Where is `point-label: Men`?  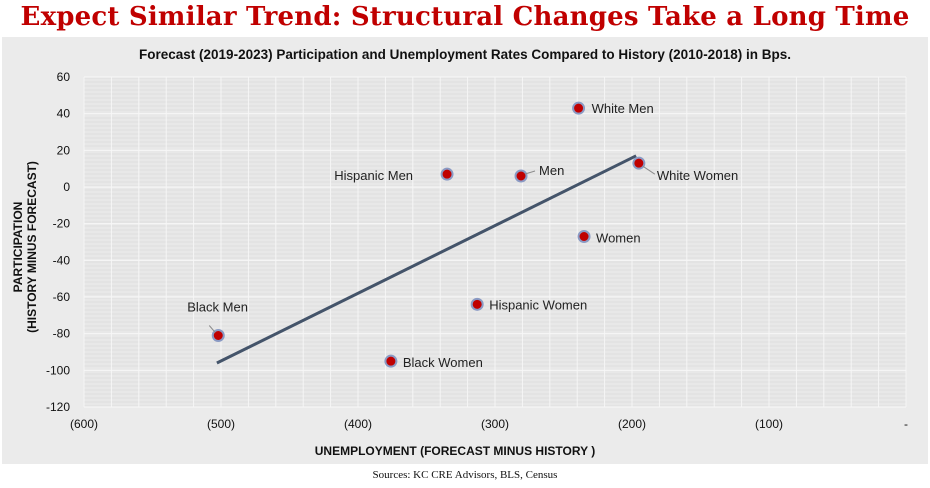
point-label: Men is located at coordinates (551, 170).